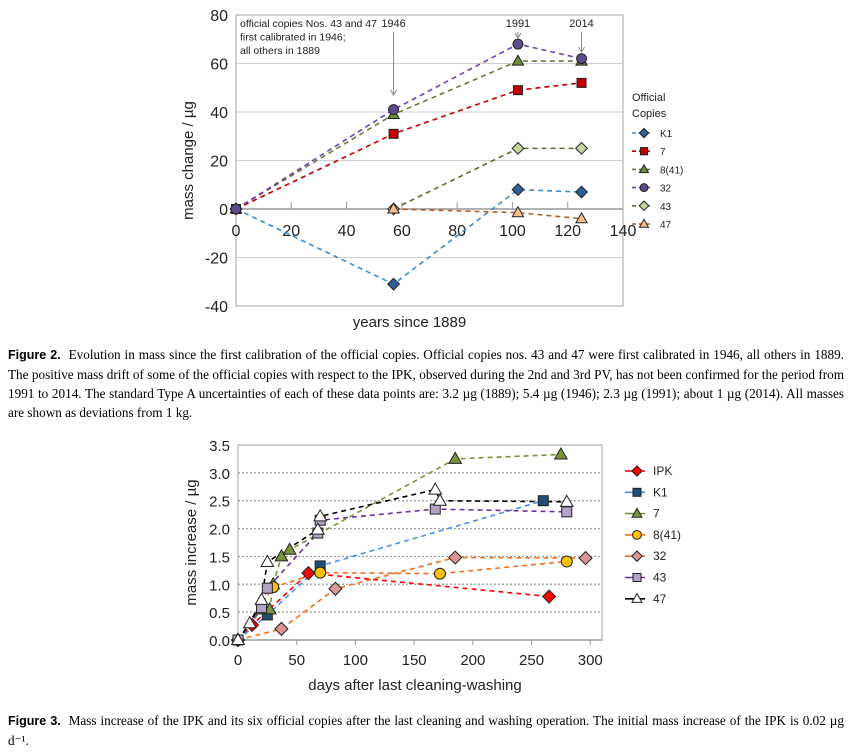 This screenshot has height=752, width=850. I want to click on series-line-K1, so click(408, 237).